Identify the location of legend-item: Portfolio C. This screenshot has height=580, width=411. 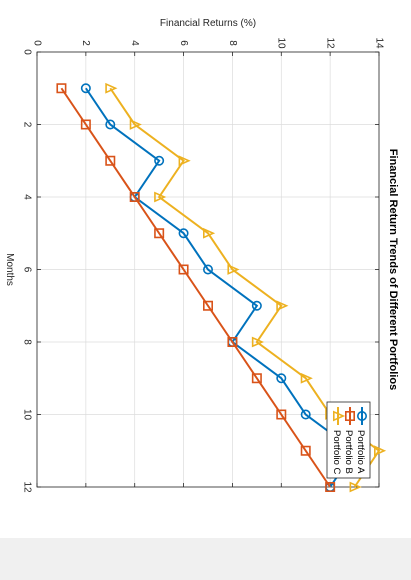
(338, 440).